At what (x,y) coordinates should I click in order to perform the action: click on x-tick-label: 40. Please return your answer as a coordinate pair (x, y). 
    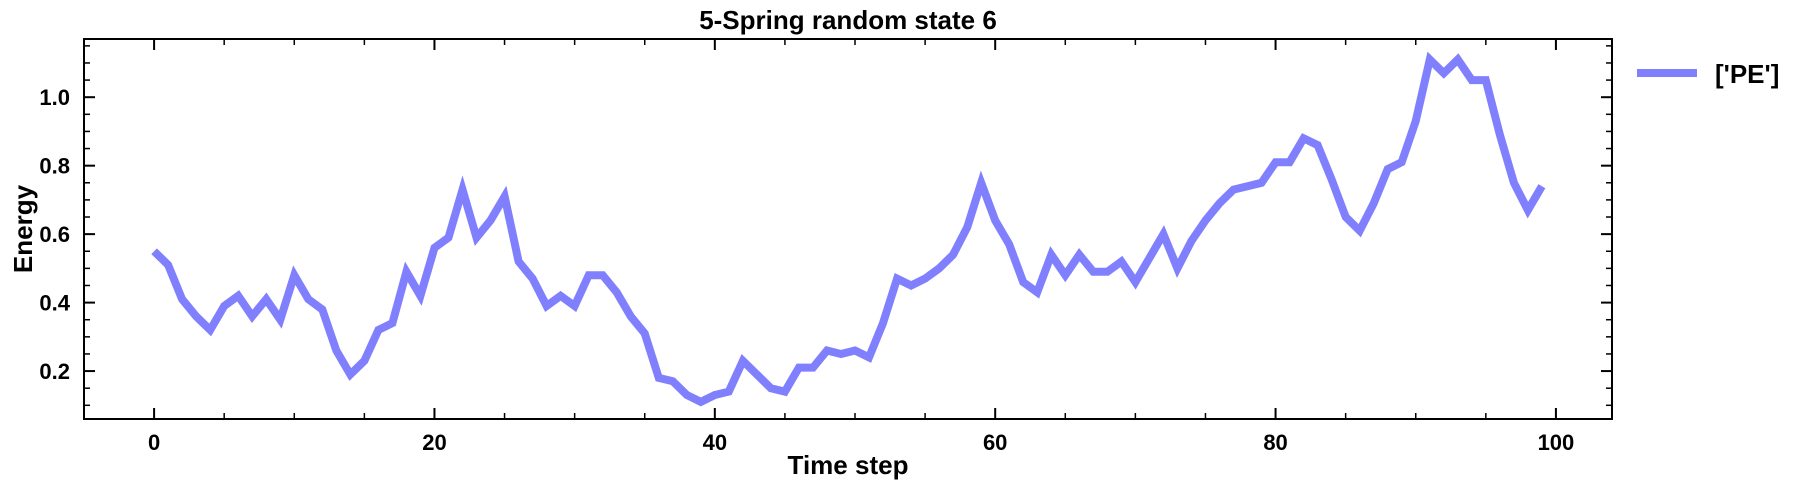
    Looking at the image, I should click on (715, 442).